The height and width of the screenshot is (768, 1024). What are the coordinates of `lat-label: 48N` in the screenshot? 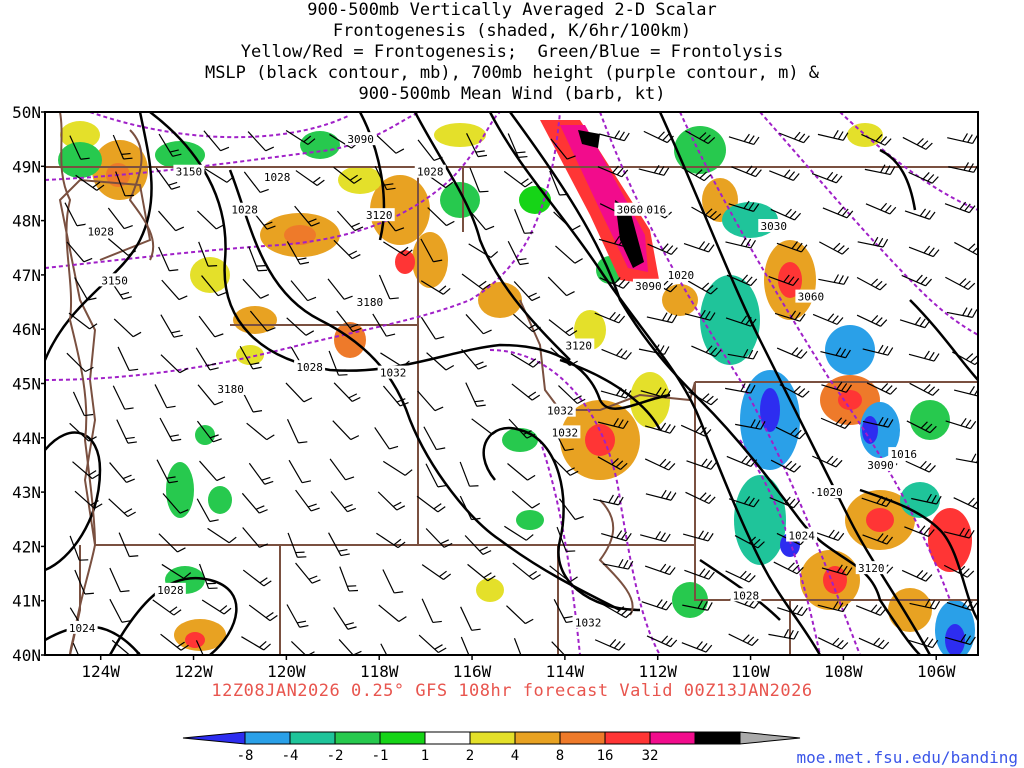 It's located at (26, 221).